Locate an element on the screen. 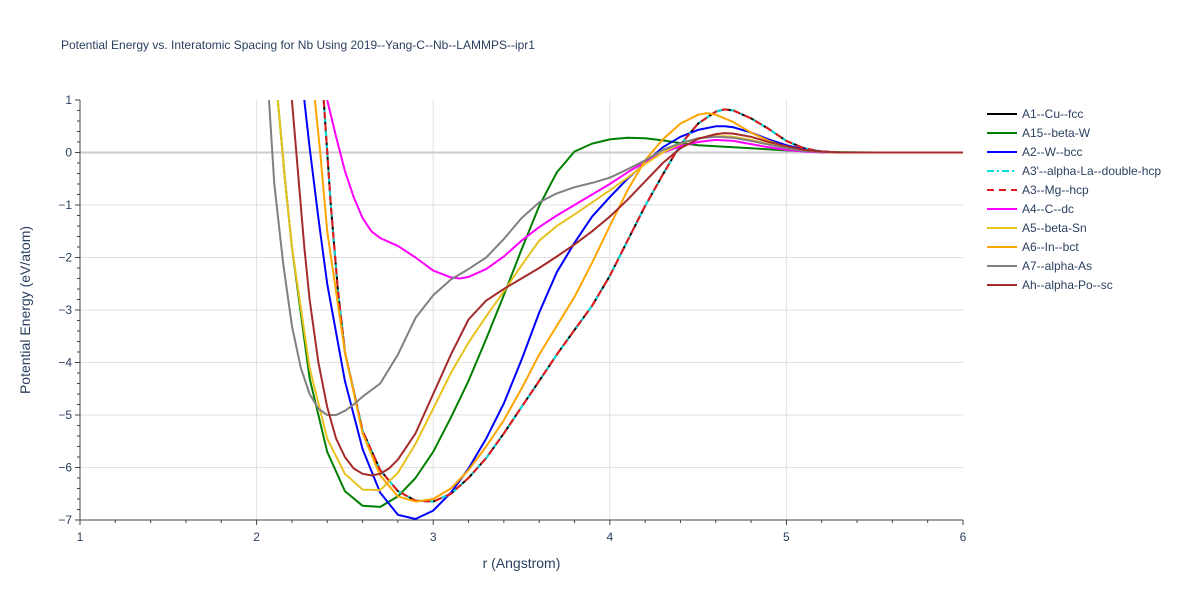  y-tick-label: −2 is located at coordinates (65, 258).